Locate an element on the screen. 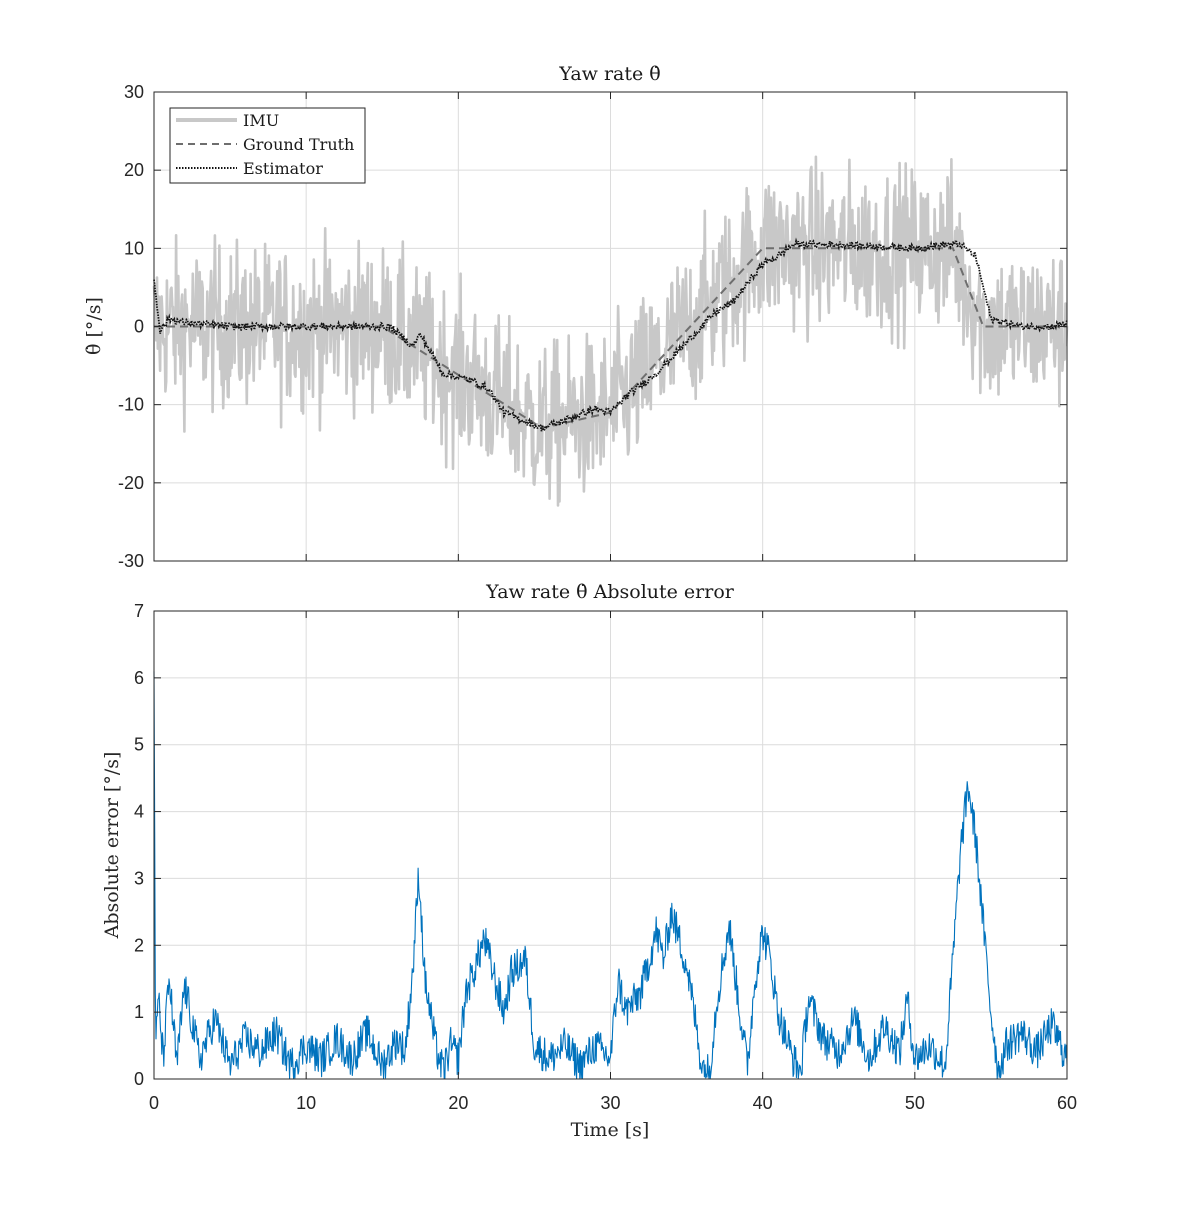  absolute-error-xlabel: Time [s] is located at coordinates (610, 1130).